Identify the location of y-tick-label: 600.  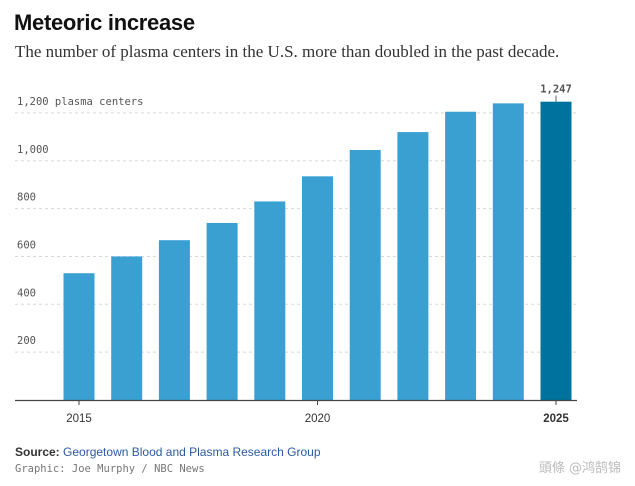
(26, 245).